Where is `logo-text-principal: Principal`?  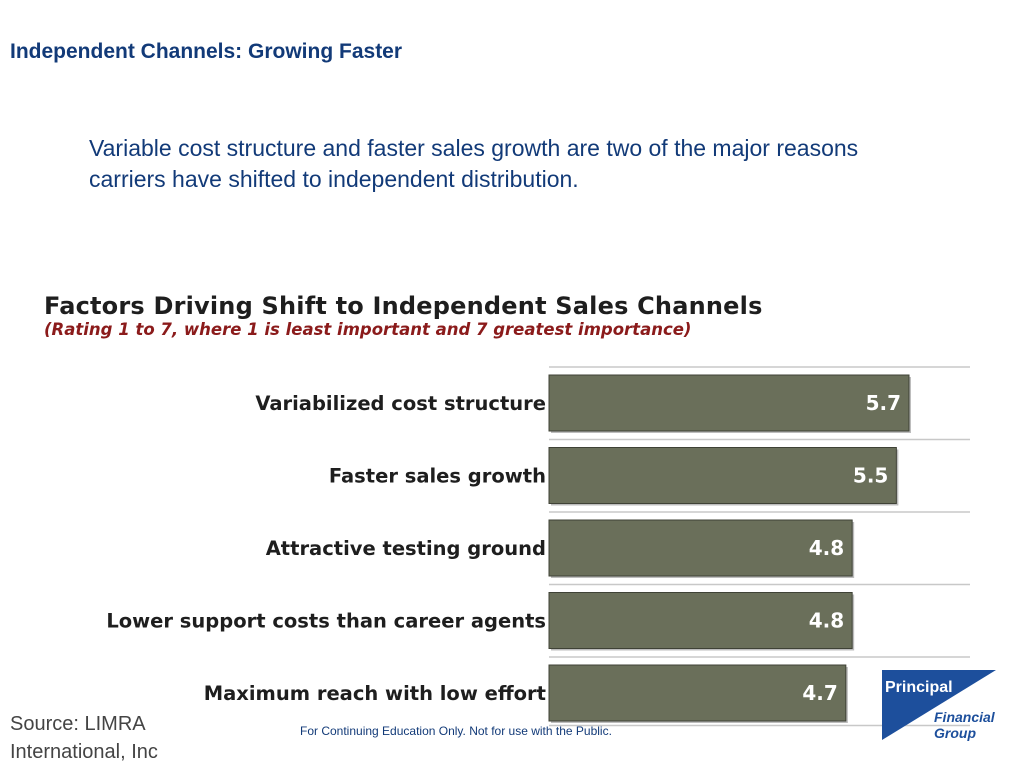 logo-text-principal: Principal is located at coordinates (919, 687).